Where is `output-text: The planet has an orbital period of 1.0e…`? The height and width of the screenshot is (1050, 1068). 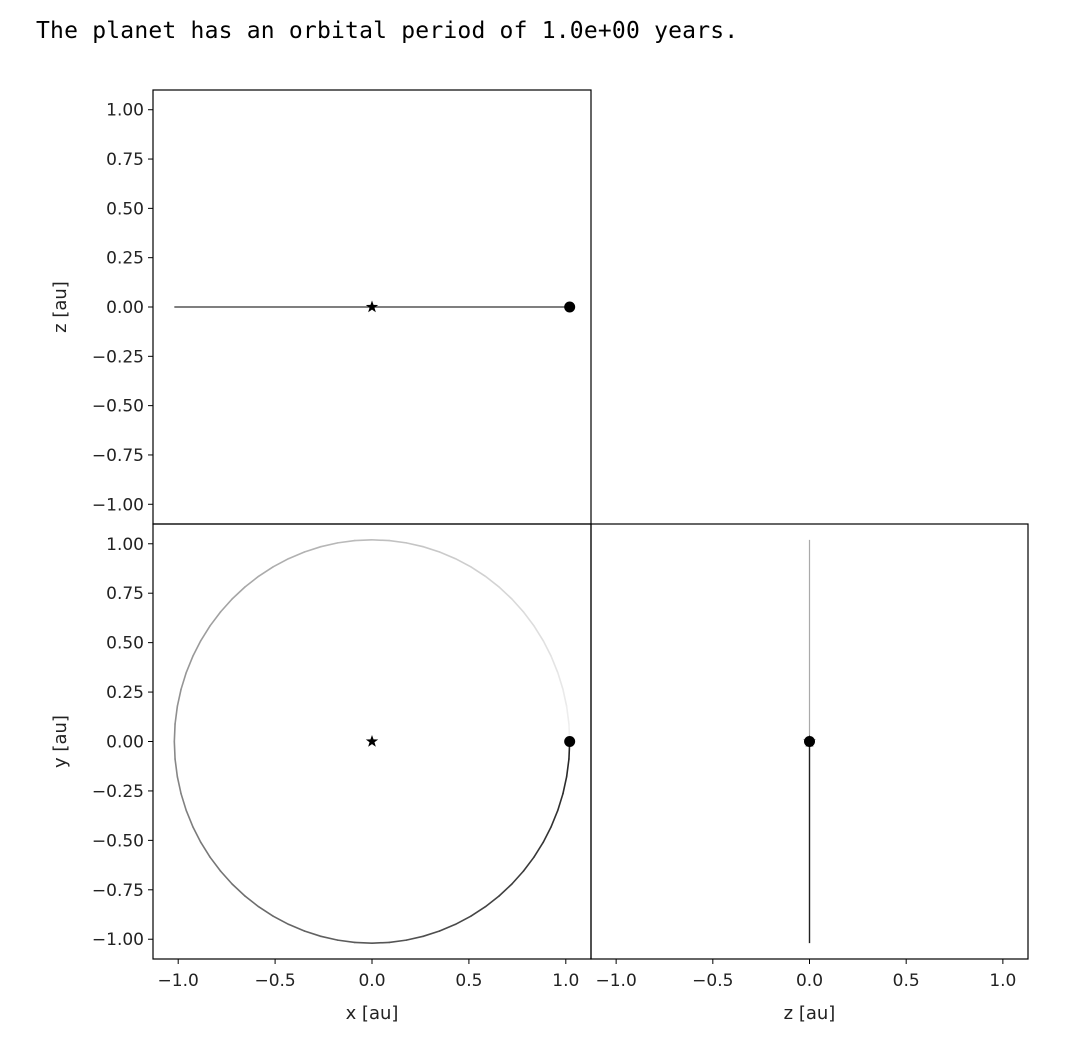
output-text: The planet has an orbital period of 1.0e… is located at coordinates (387, 31).